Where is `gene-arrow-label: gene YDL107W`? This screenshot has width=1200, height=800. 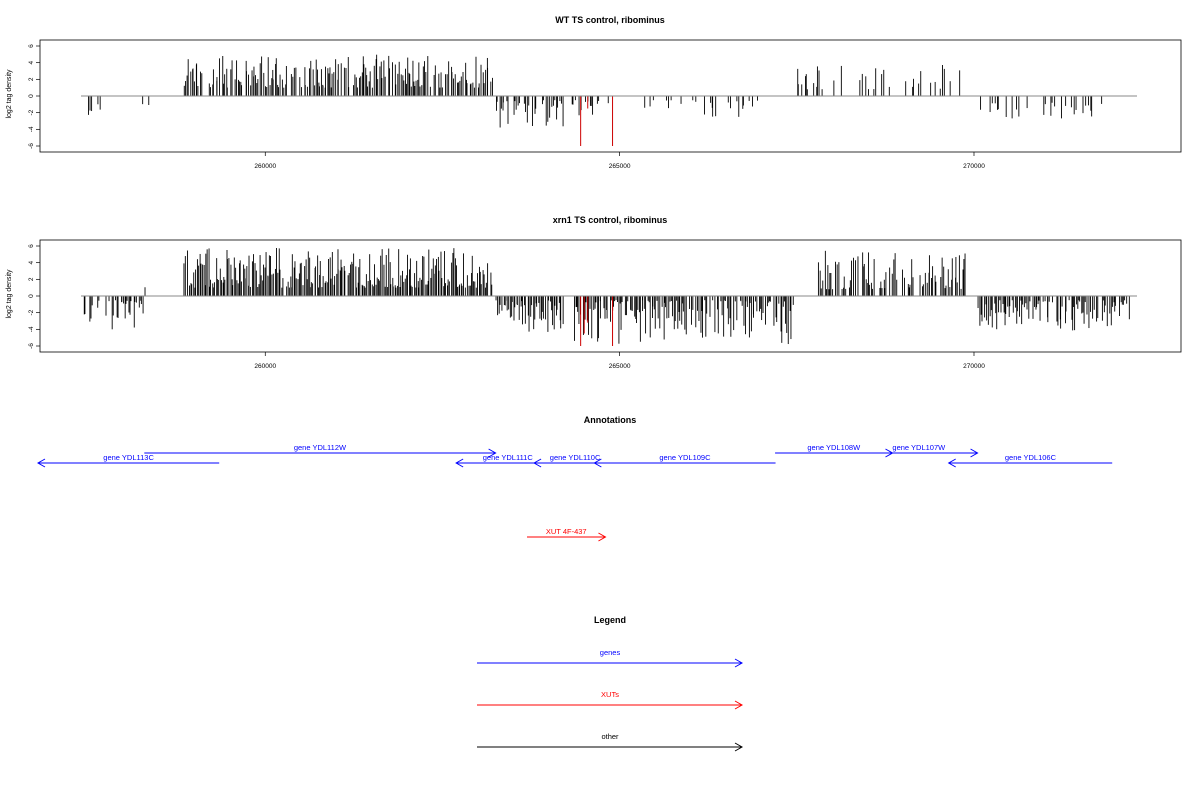 gene-arrow-label: gene YDL107W is located at coordinates (919, 447).